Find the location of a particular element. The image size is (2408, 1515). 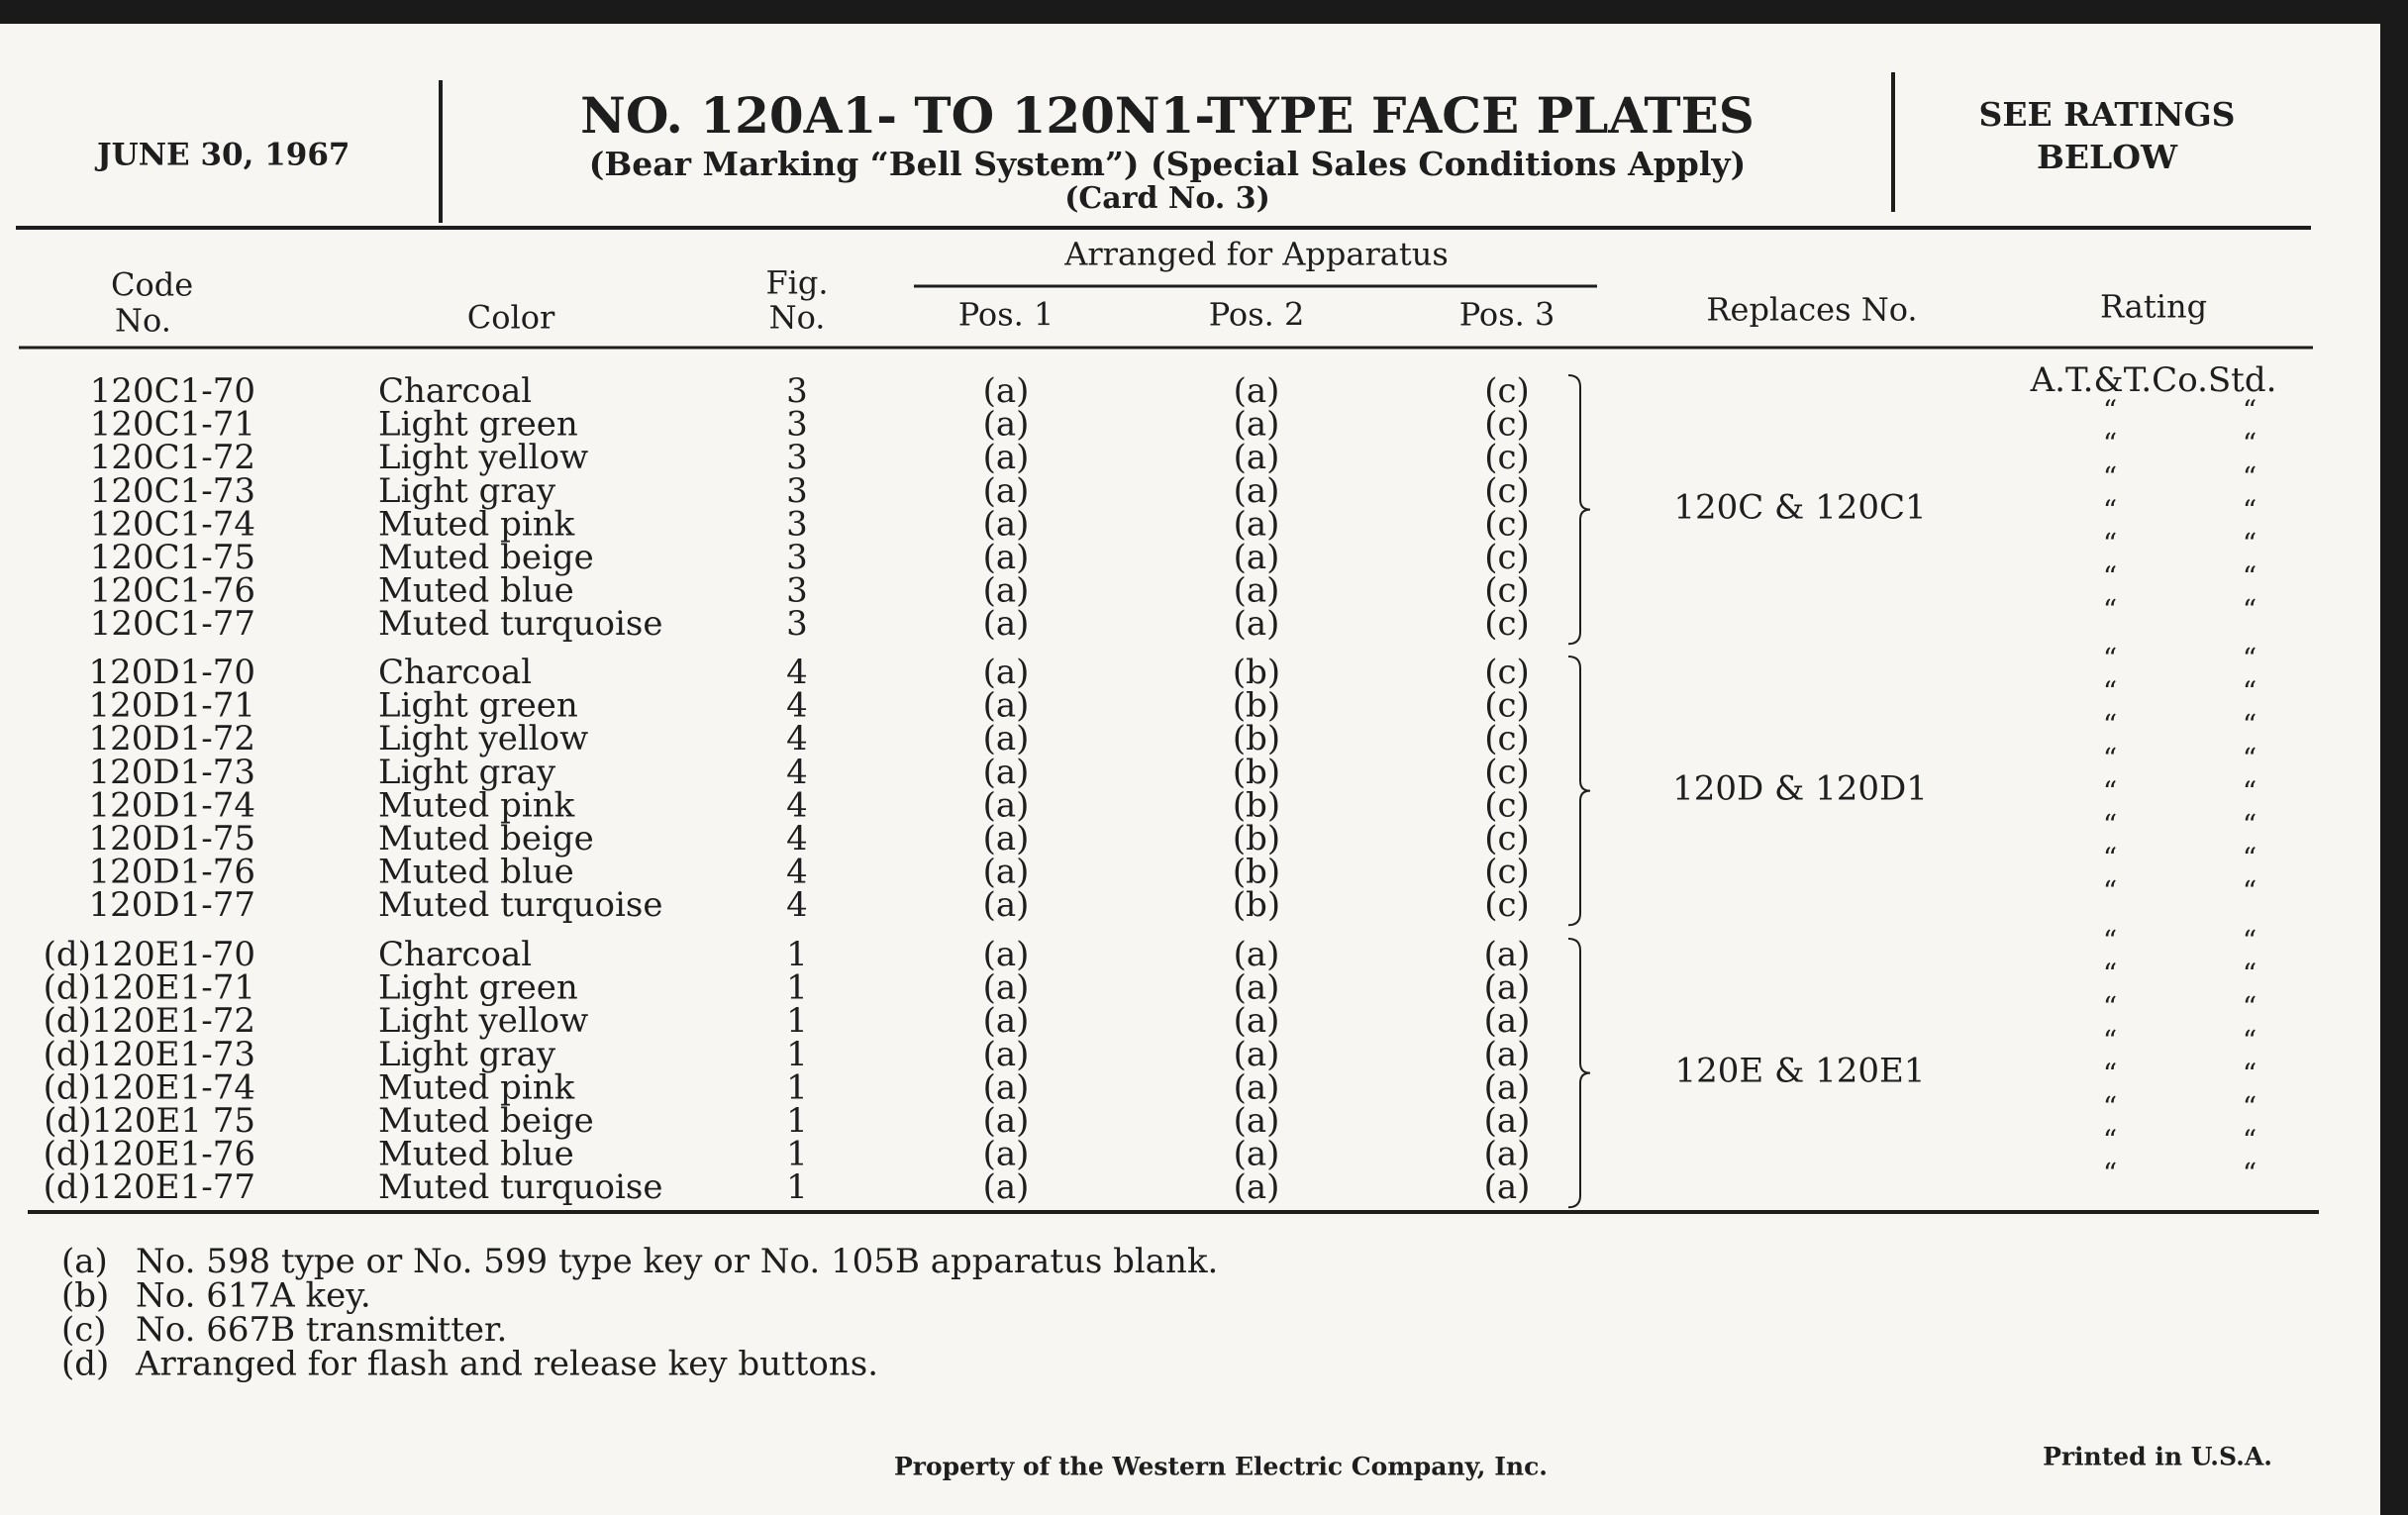

column-header: Pos. 2 is located at coordinates (1257, 315).